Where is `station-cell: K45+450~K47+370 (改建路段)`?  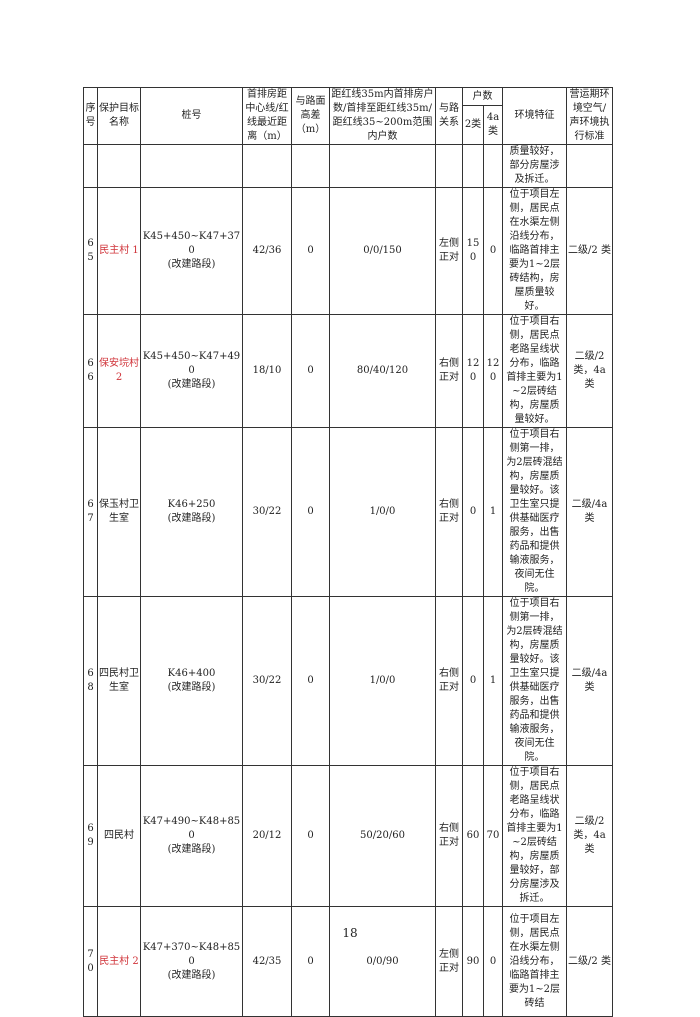
station-cell: K45+450~K47+370 (改建路段) is located at coordinates (191, 251).